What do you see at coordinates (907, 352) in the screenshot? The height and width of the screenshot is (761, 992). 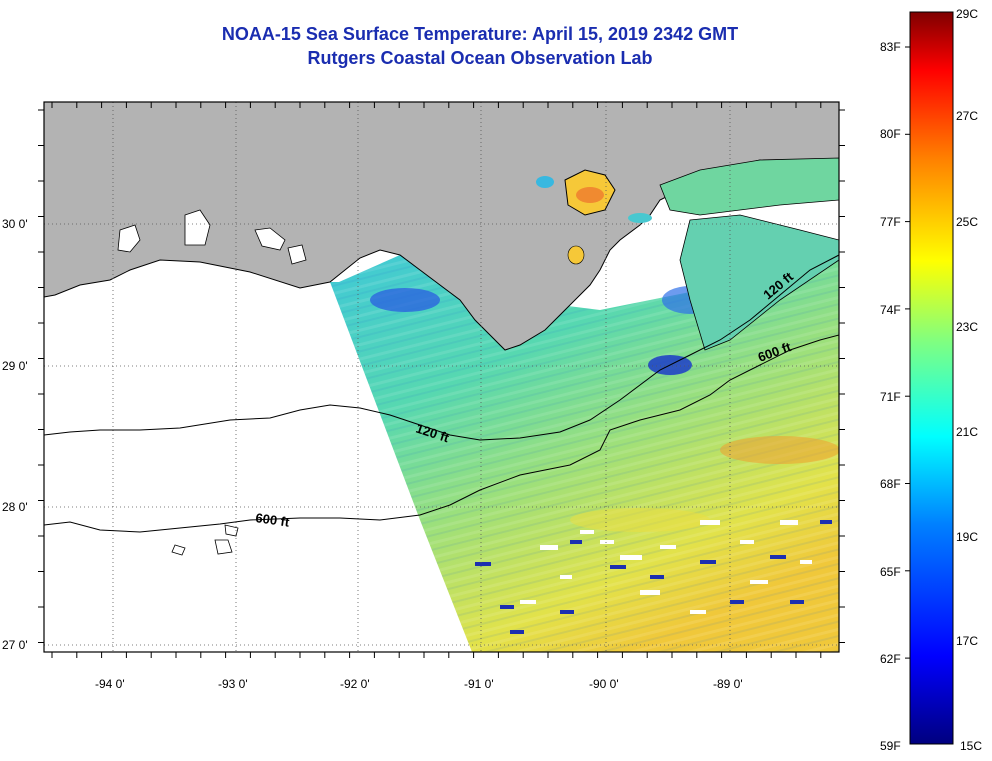 I see `colorbar-ticks` at bounding box center [907, 352].